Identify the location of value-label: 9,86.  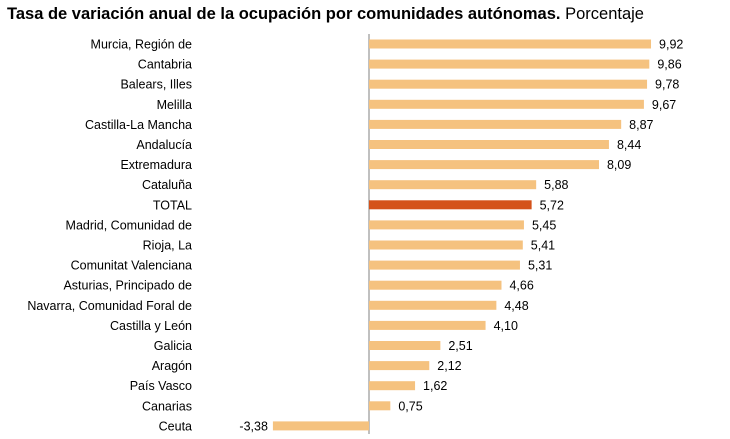
(669, 65).